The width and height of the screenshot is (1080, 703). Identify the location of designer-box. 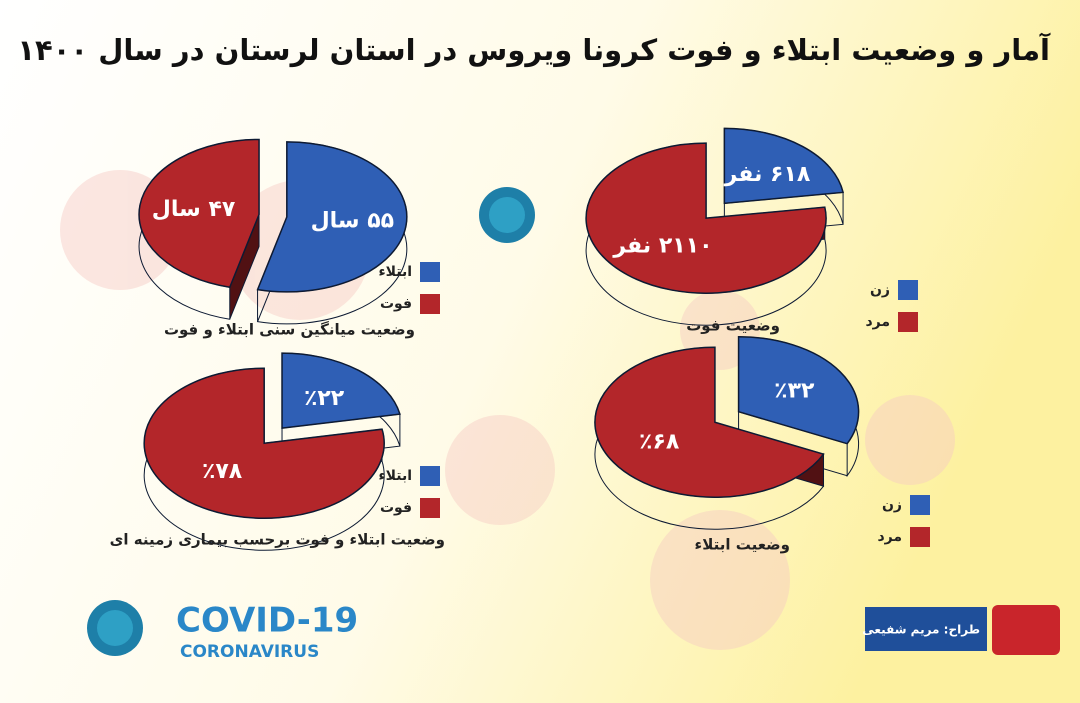
(926, 629).